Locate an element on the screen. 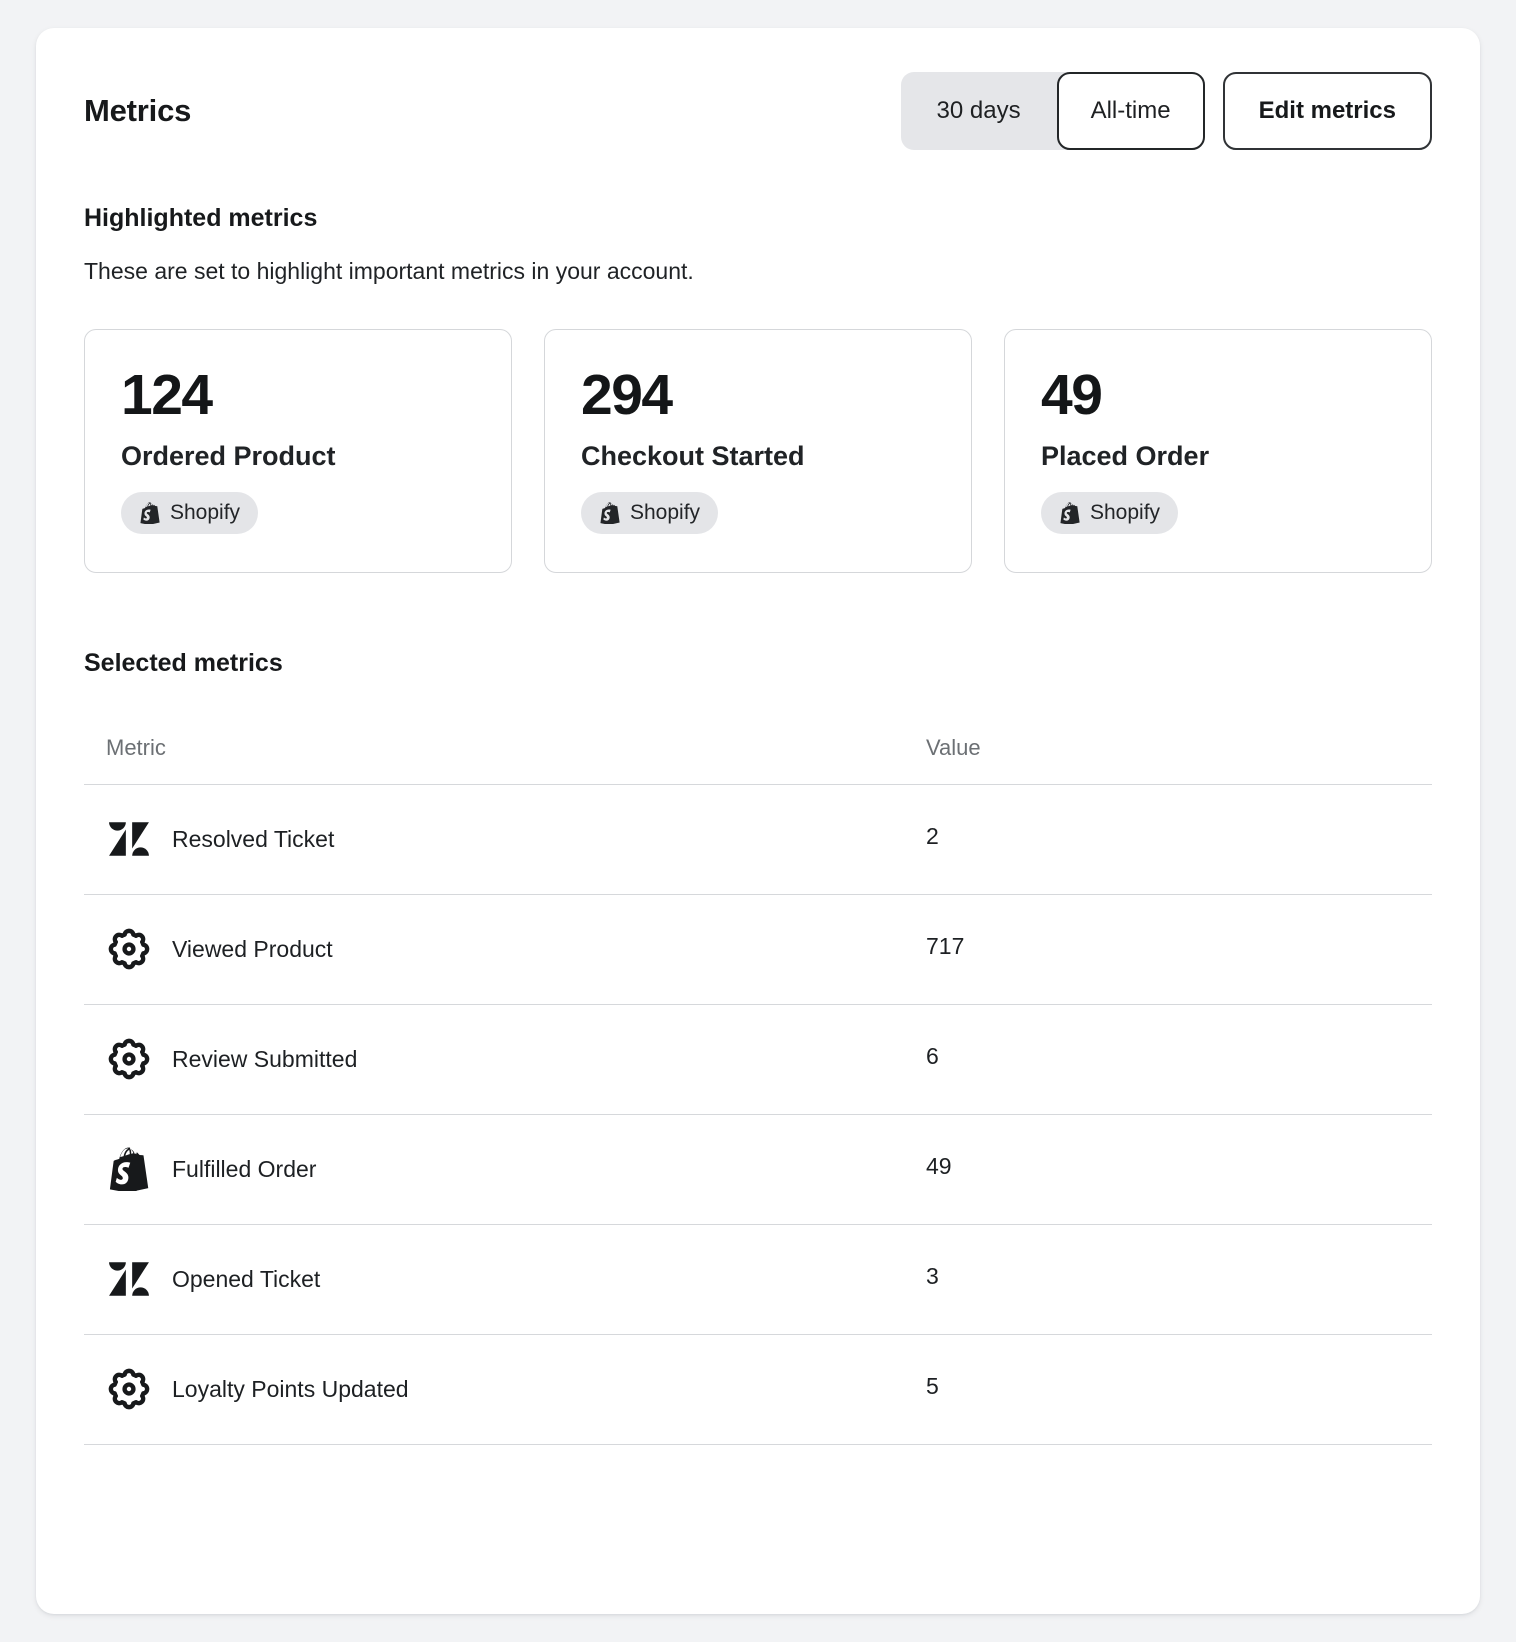 The image size is (1516, 1642). selected-metrics-heading: Selected metrics is located at coordinates (183, 662).